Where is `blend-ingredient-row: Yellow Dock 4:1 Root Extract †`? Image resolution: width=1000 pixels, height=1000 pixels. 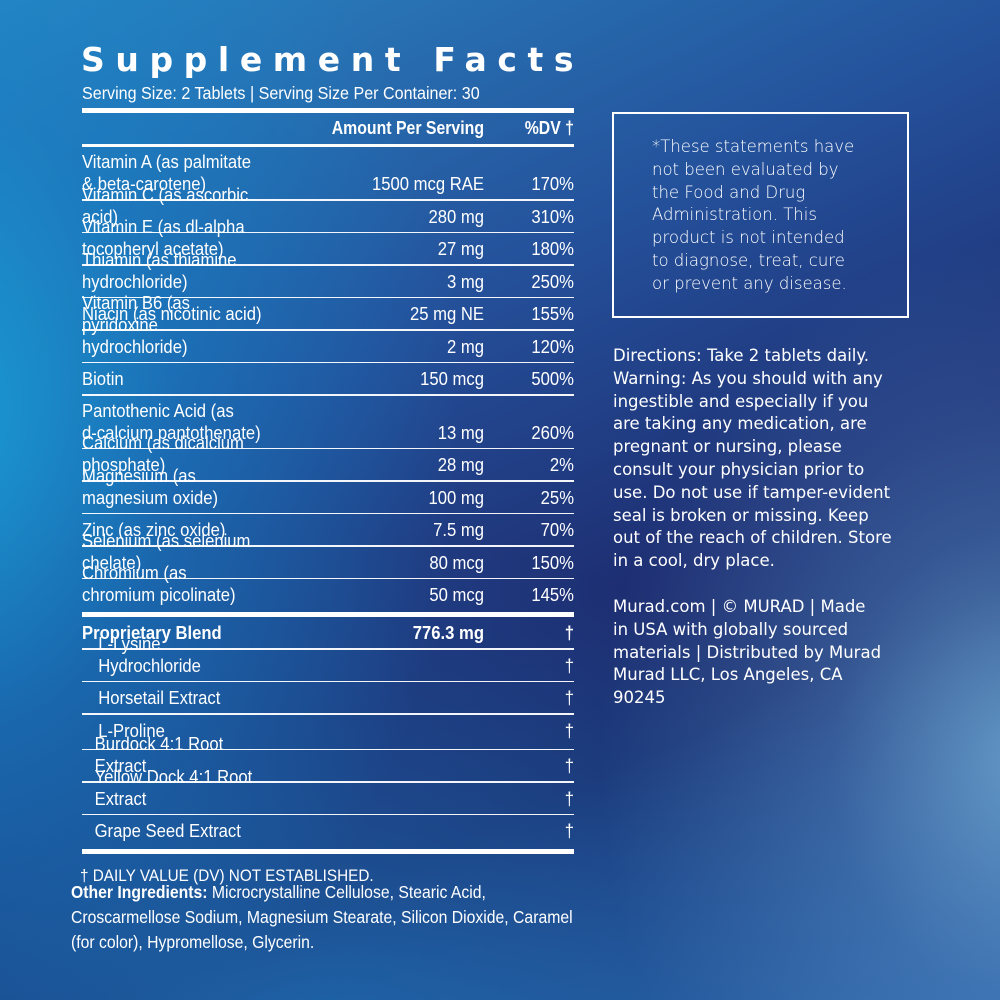
blend-ingredient-row: Yellow Dock 4:1 Root Extract † is located at coordinates (334, 787).